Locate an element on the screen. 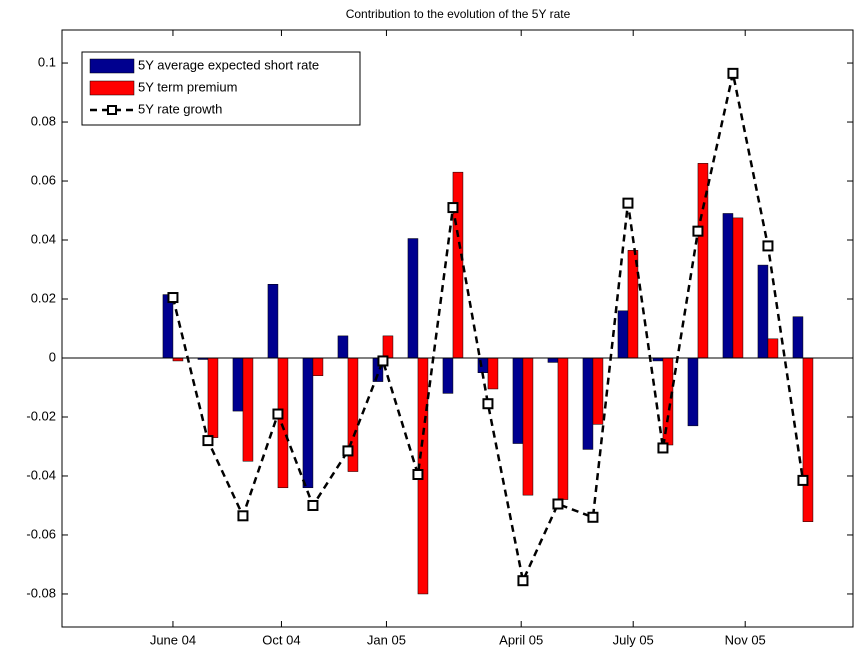 The width and height of the screenshot is (854, 649). y-tick-label: -0.04 is located at coordinates (41, 474).